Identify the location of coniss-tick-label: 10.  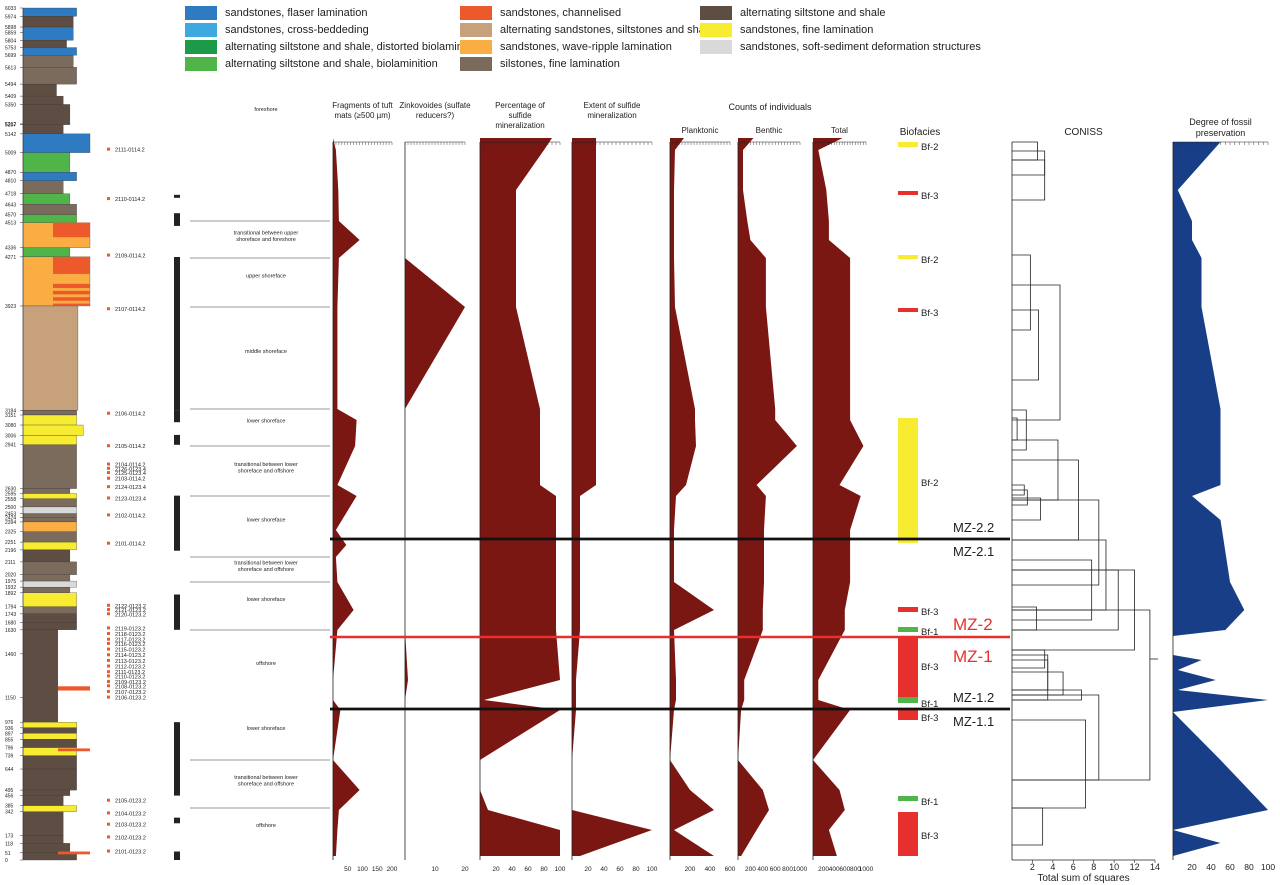
(1114, 867).